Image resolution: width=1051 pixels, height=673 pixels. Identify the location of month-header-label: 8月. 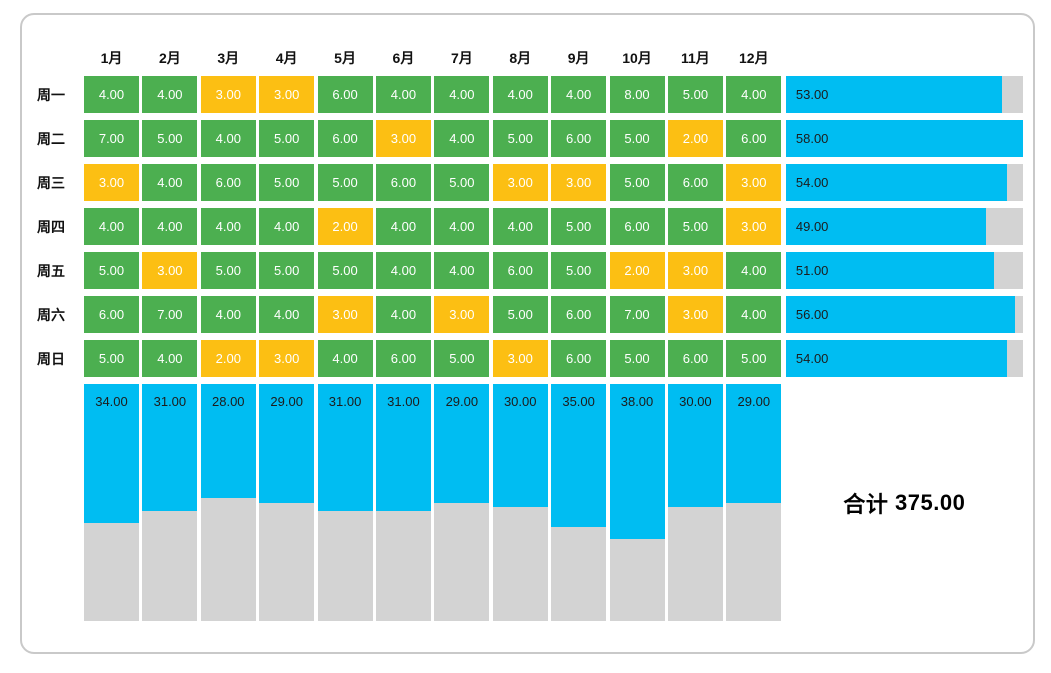
(520, 58).